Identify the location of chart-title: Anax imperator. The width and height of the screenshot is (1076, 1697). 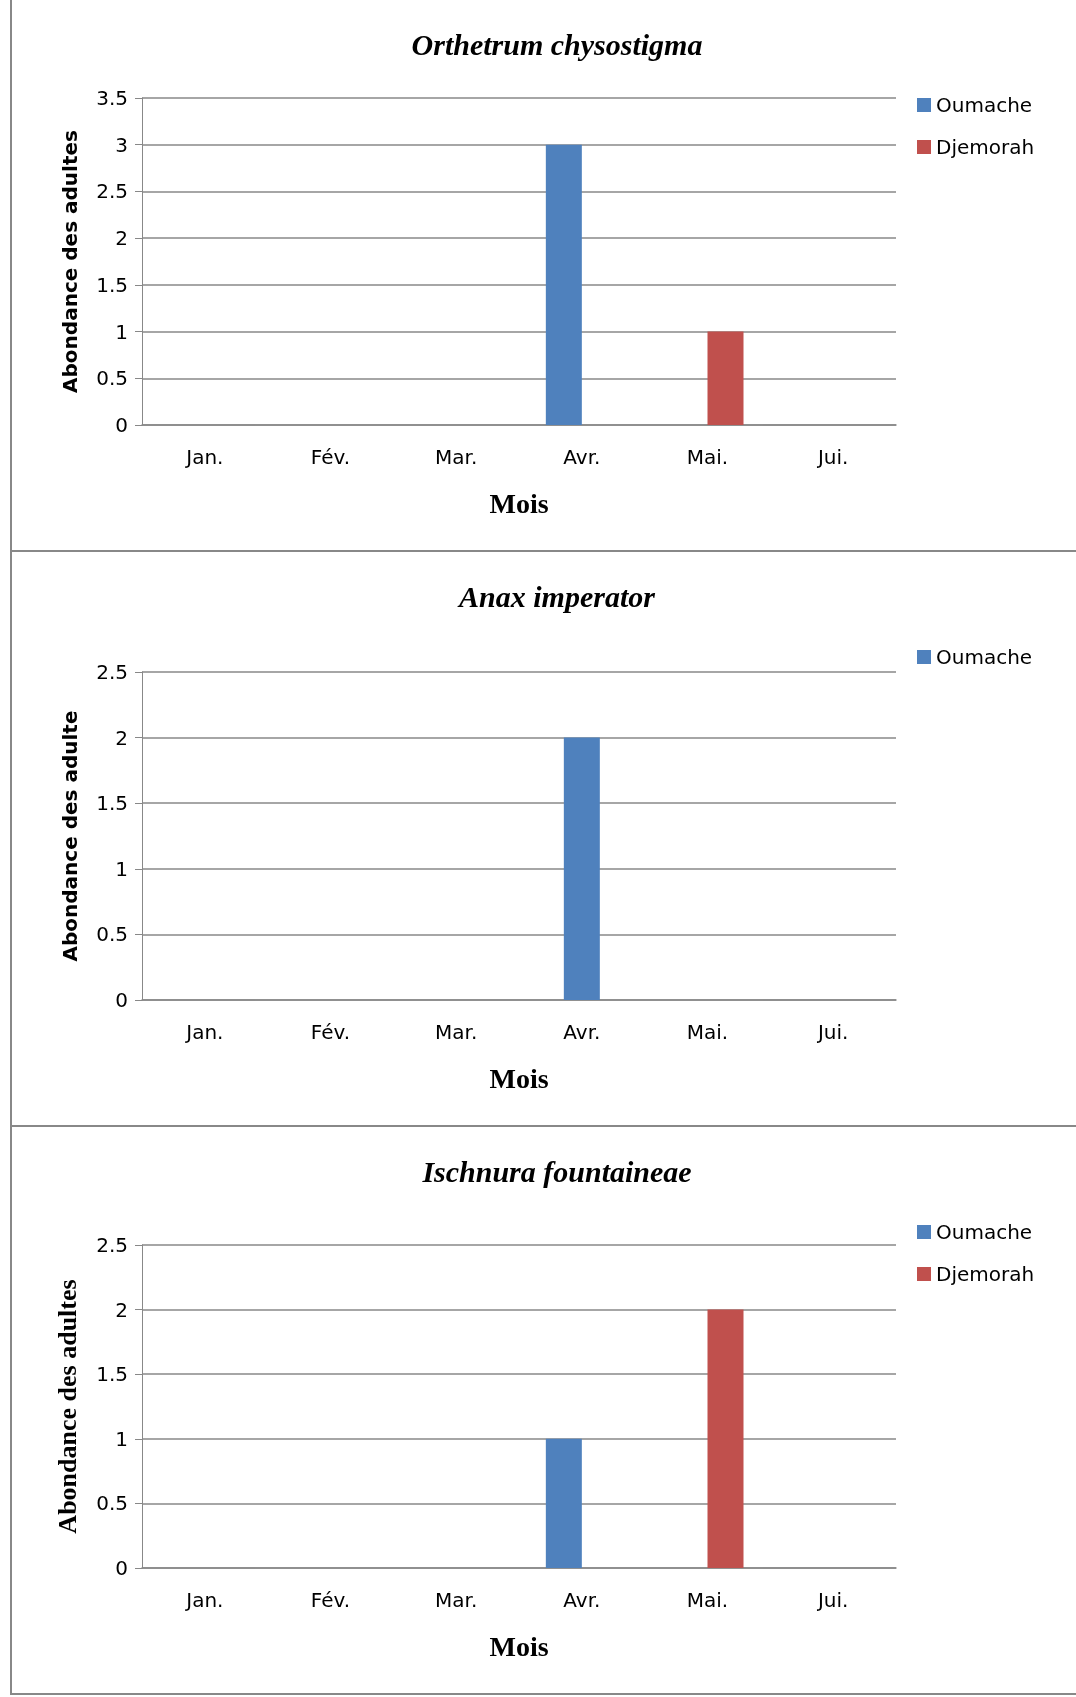
(556, 596).